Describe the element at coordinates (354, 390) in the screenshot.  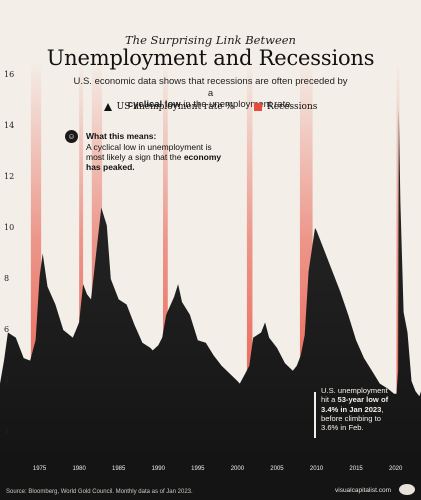
I see `annotation-line1: U.S. unemployment` at that location.